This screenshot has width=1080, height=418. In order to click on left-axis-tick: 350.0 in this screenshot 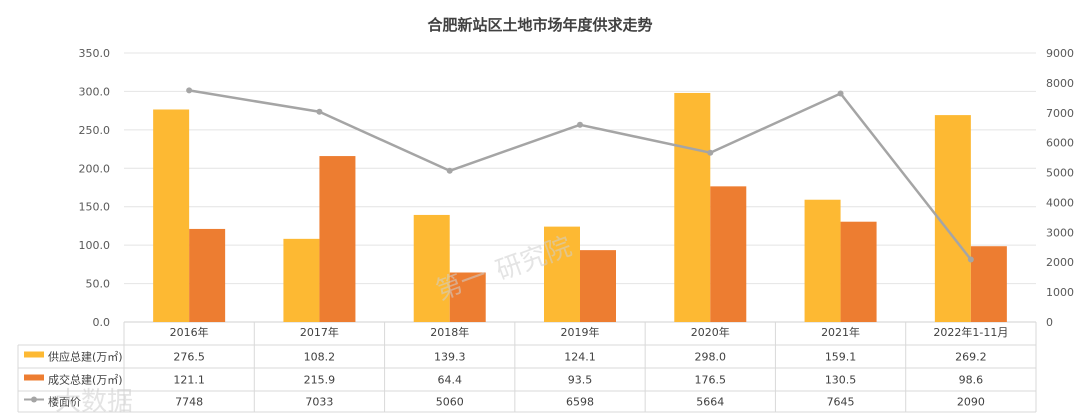, I will do `click(95, 53)`.